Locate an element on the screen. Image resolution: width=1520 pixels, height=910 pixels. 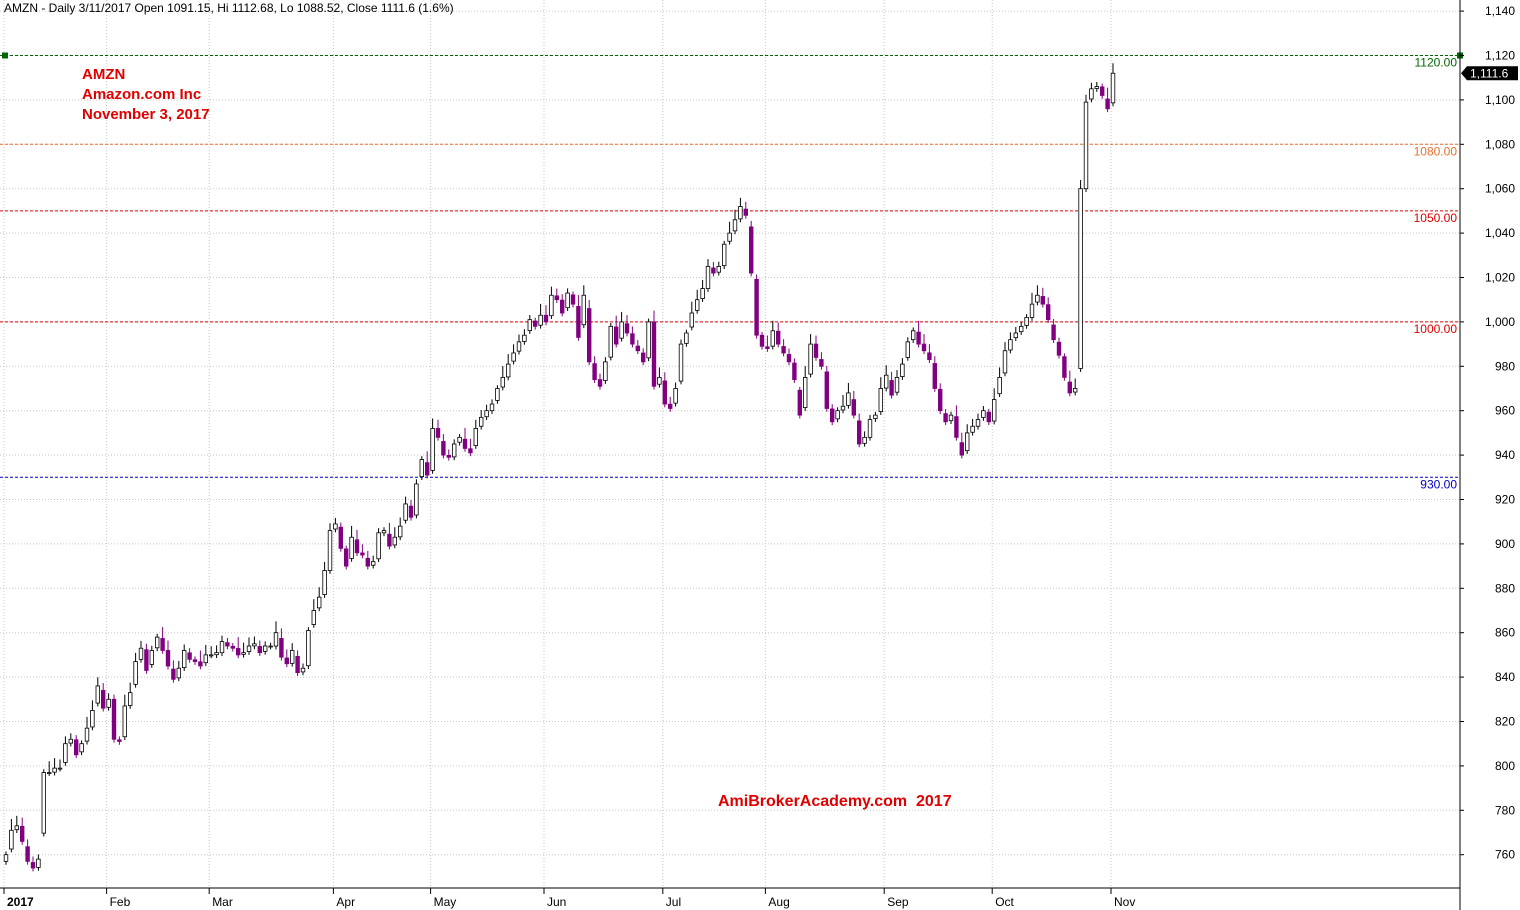
x-tick-label: Jun is located at coordinates (556, 902).